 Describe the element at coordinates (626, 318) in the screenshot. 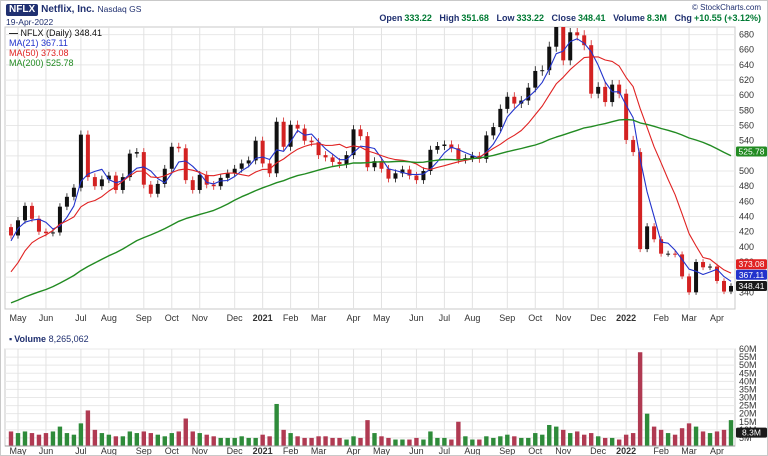

I see `svg-text: 2022` at that location.